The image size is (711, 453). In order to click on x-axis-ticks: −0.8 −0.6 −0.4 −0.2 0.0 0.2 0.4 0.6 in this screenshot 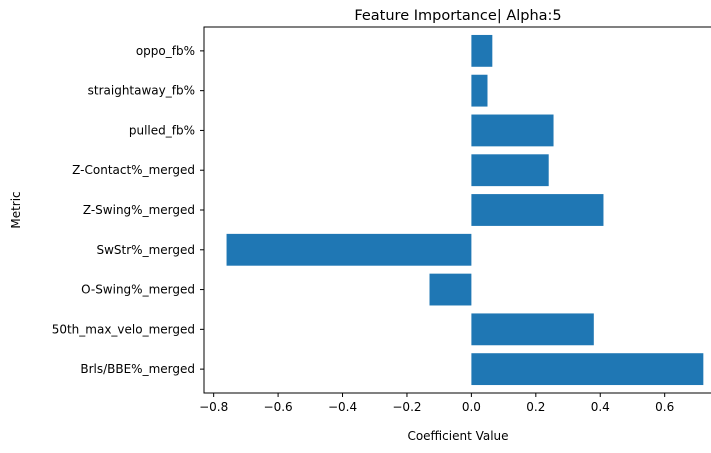, I will do `click(436, 403)`.